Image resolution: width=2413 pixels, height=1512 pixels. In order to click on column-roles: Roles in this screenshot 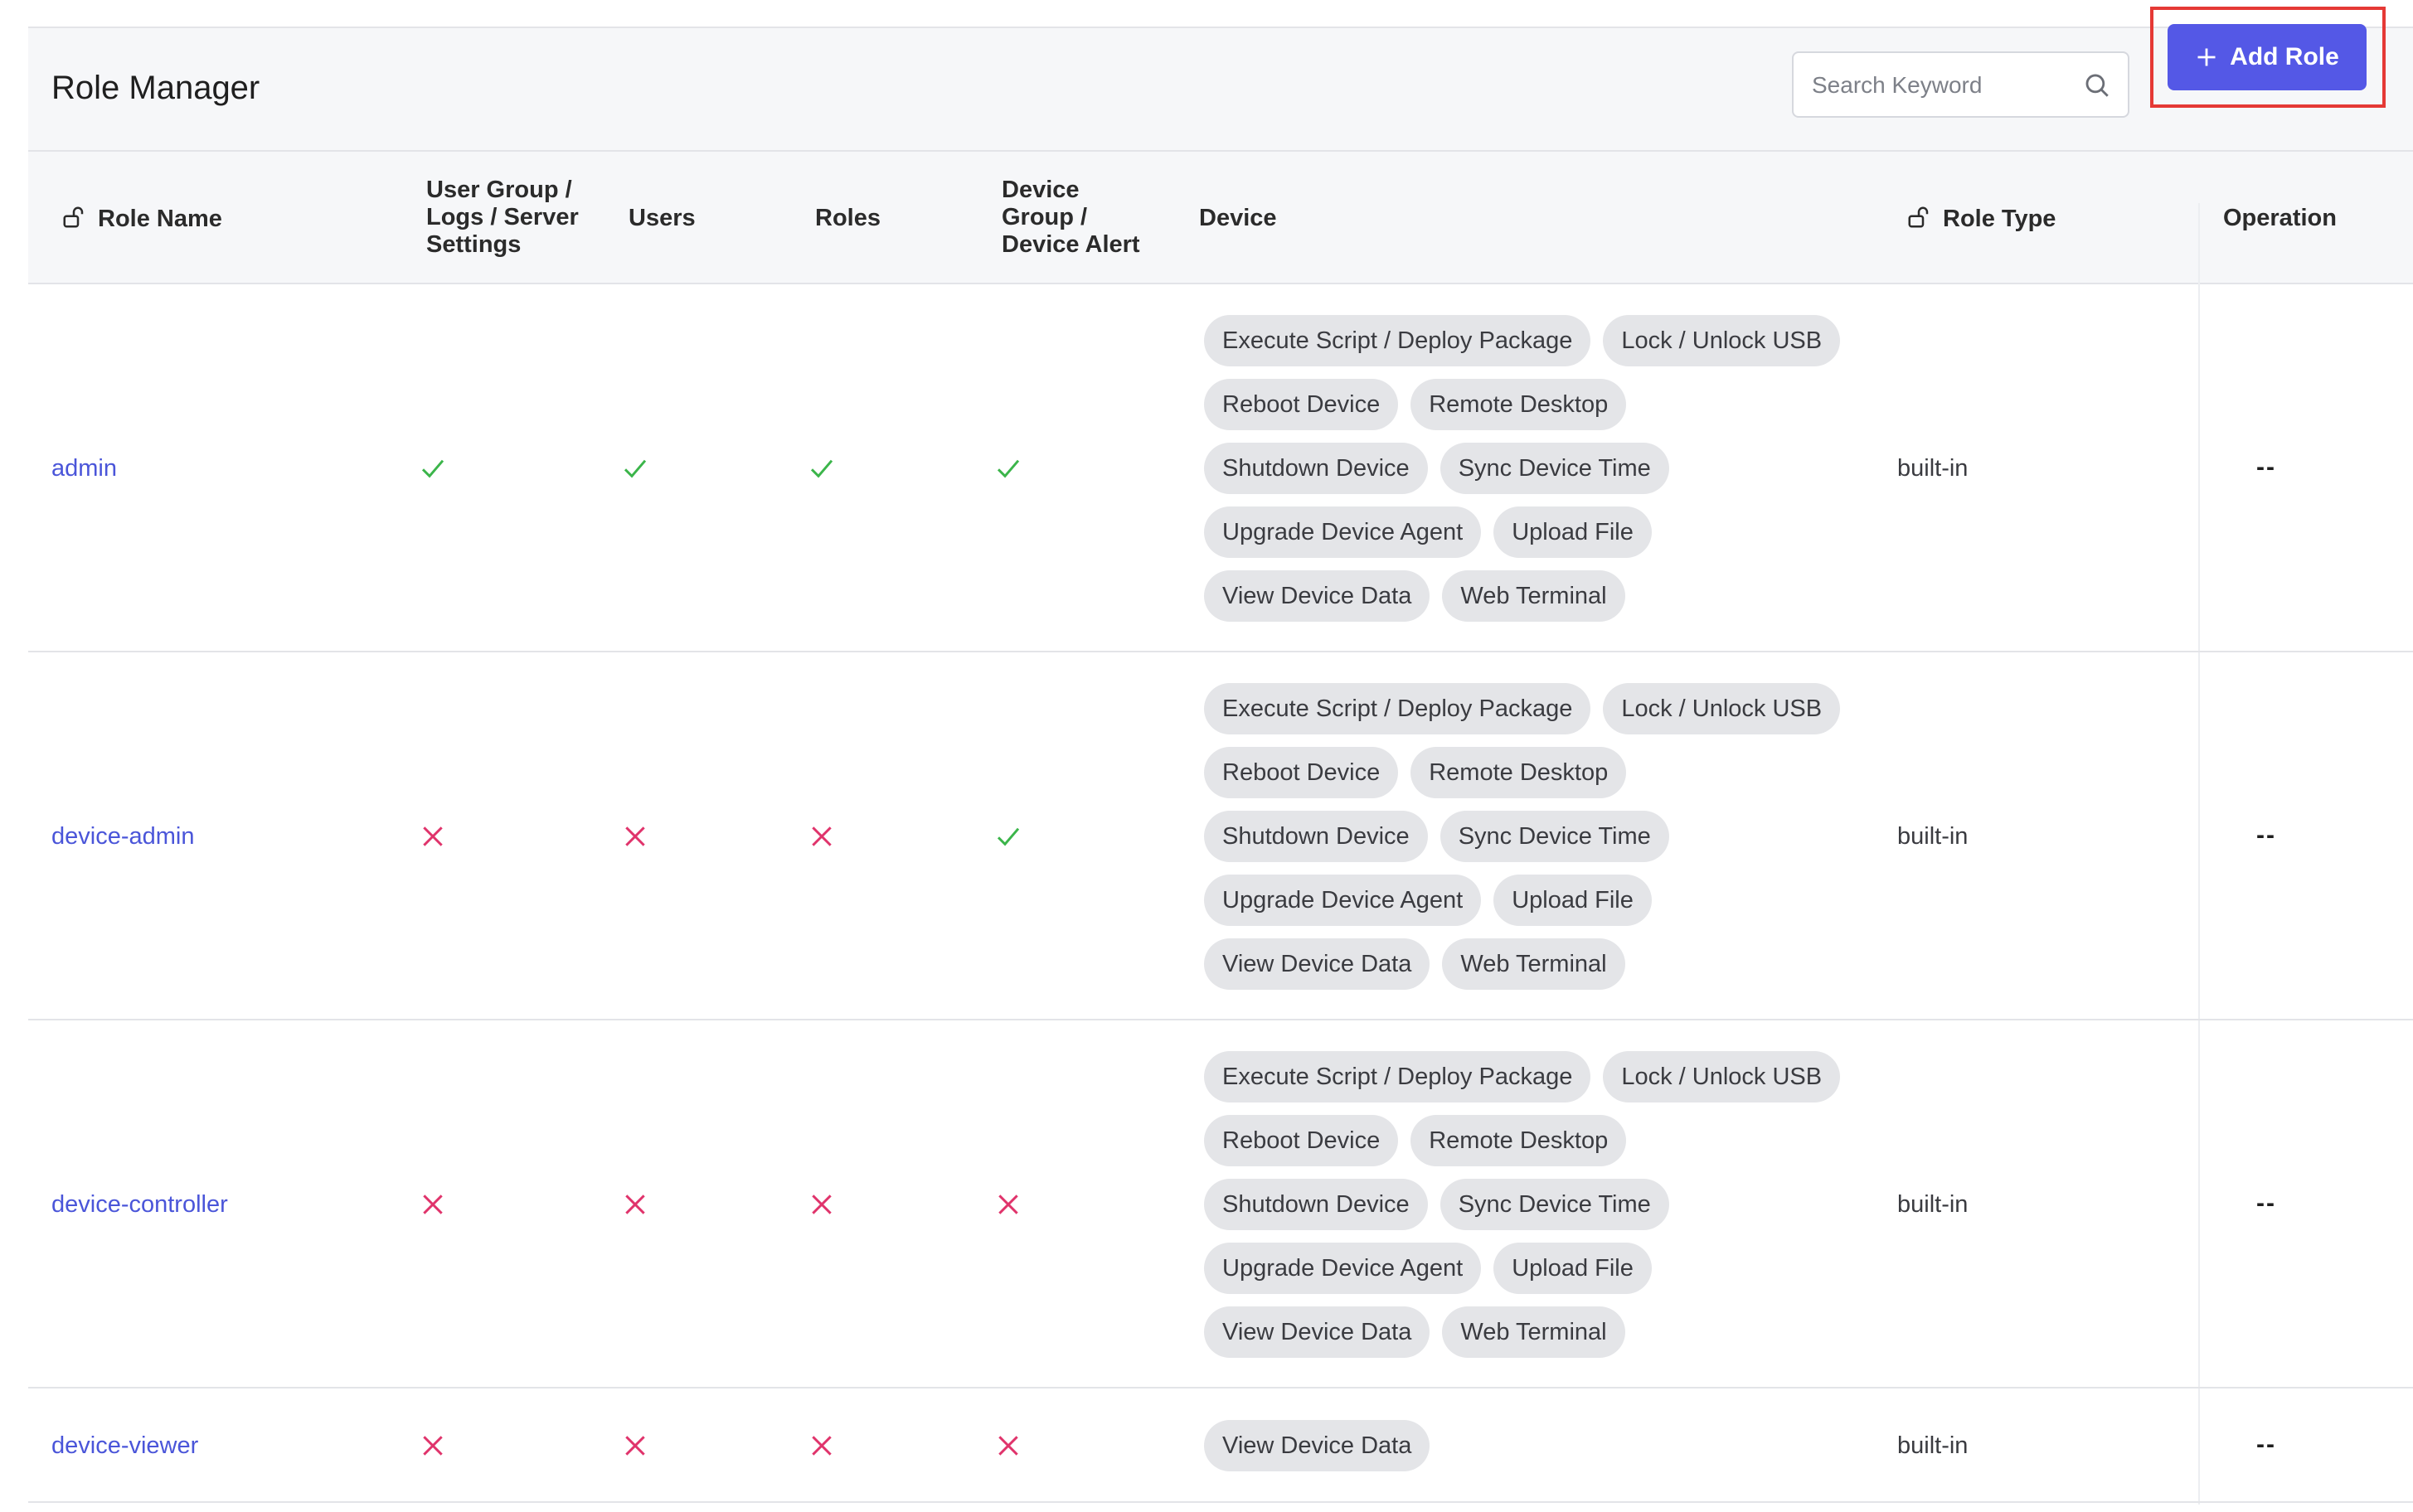, I will do `click(848, 218)`.